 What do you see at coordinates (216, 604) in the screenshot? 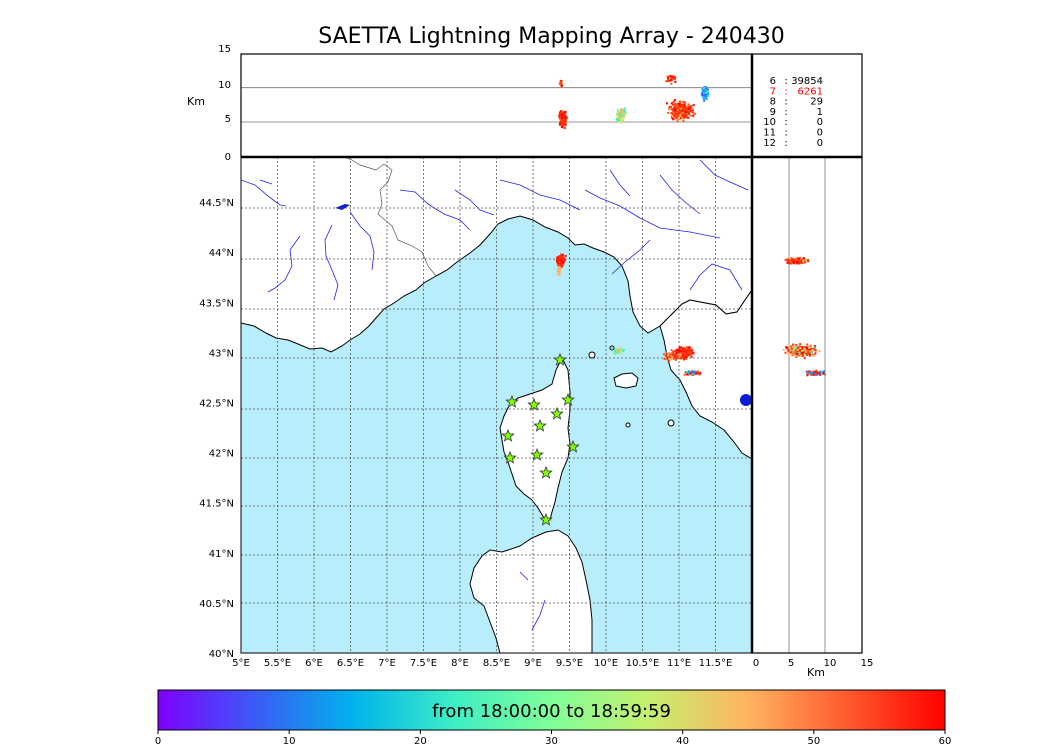
I see `lat-tick-label: 40.5°N` at bounding box center [216, 604].